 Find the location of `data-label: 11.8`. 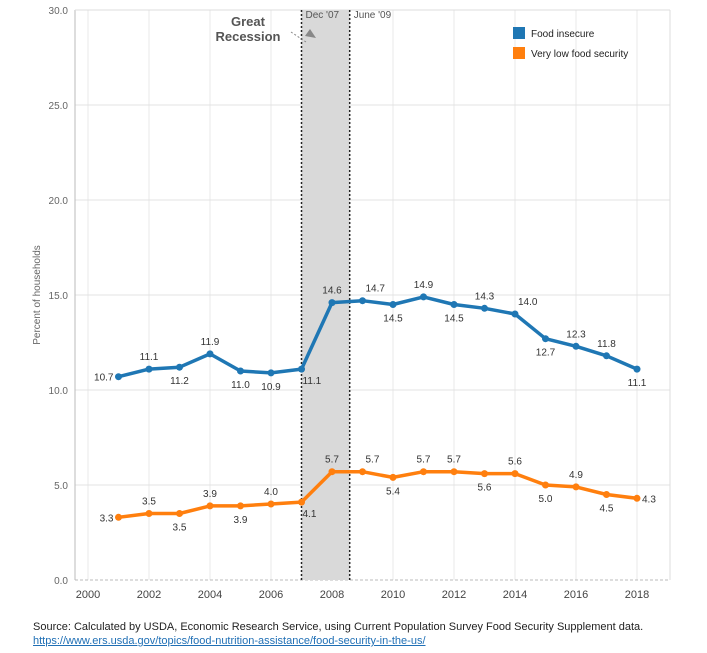

data-label: 11.8 is located at coordinates (606, 344).